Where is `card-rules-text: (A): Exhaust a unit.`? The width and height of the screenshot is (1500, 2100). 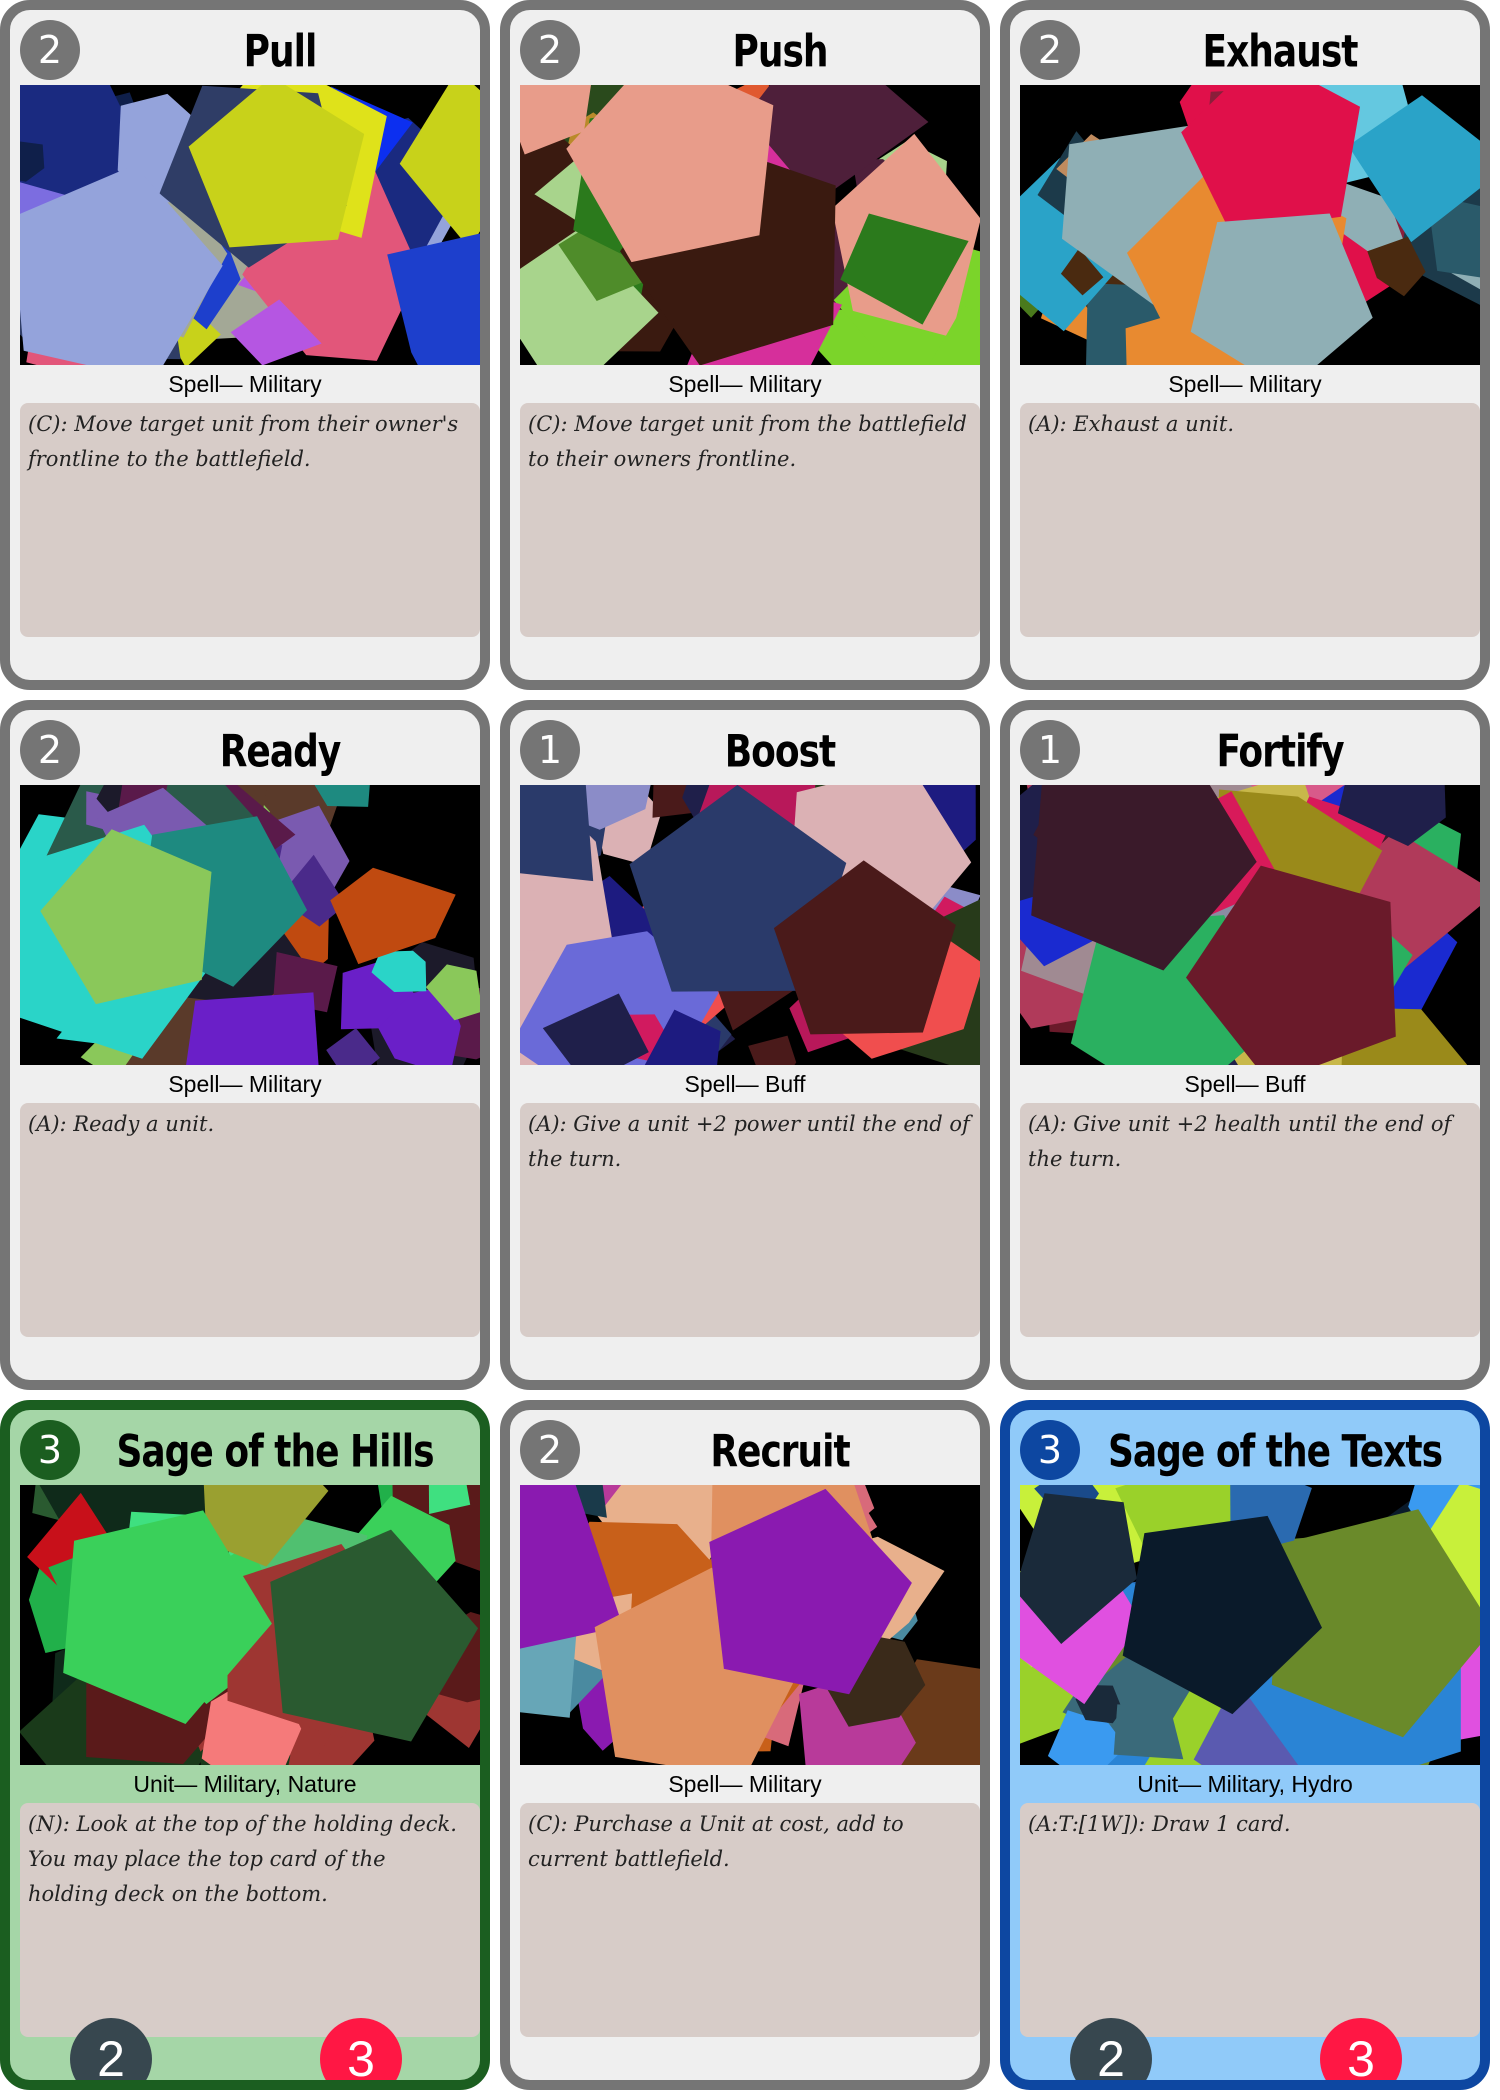 card-rules-text: (A): Exhaust a unit. is located at coordinates (1250, 520).